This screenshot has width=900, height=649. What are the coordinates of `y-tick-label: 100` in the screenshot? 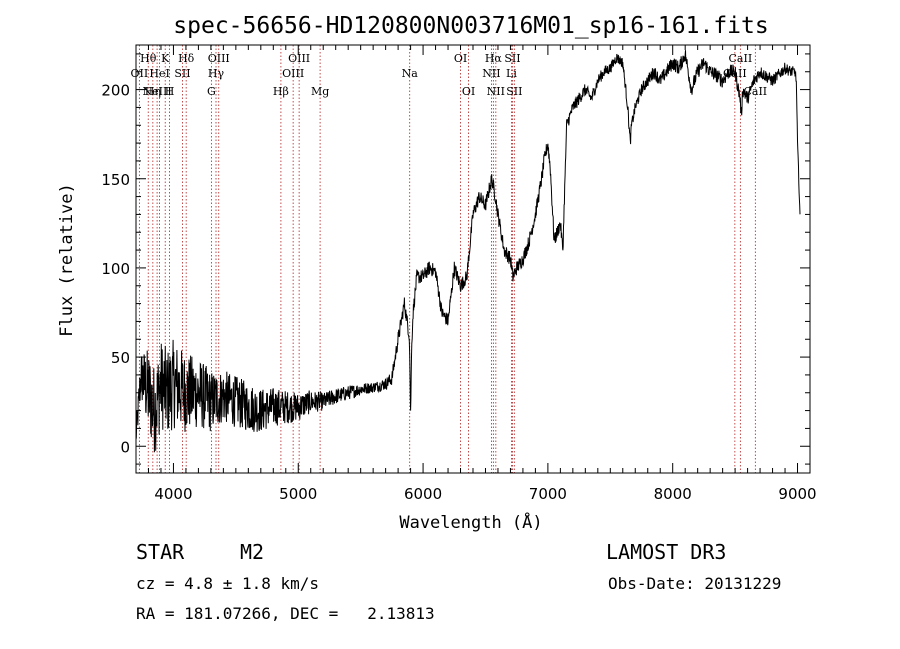 It's located at (115, 269).